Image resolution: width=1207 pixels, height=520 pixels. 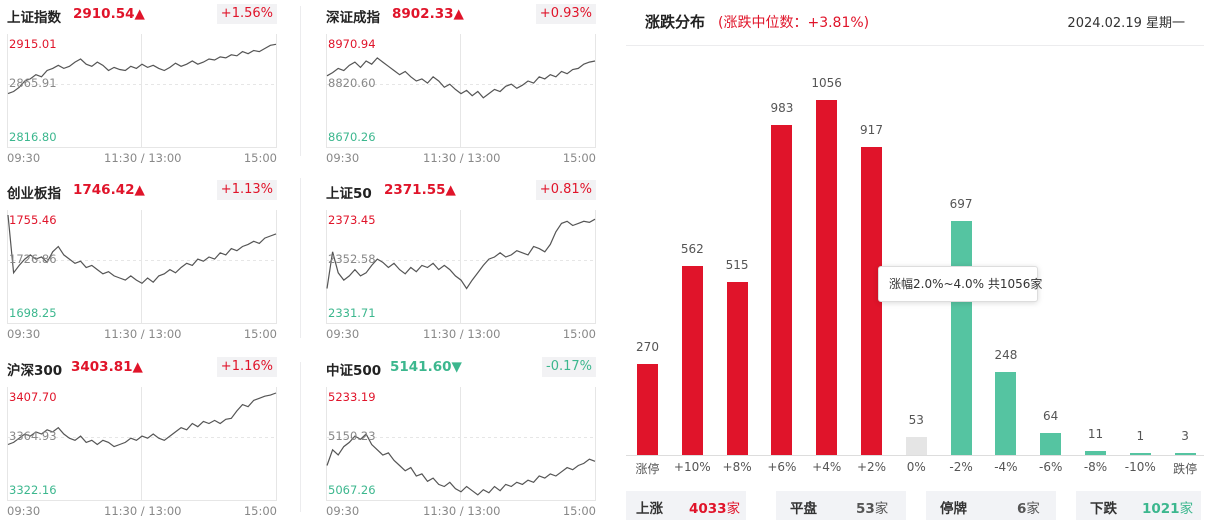 I want to click on index-name: 上证指数, so click(x=34, y=18).